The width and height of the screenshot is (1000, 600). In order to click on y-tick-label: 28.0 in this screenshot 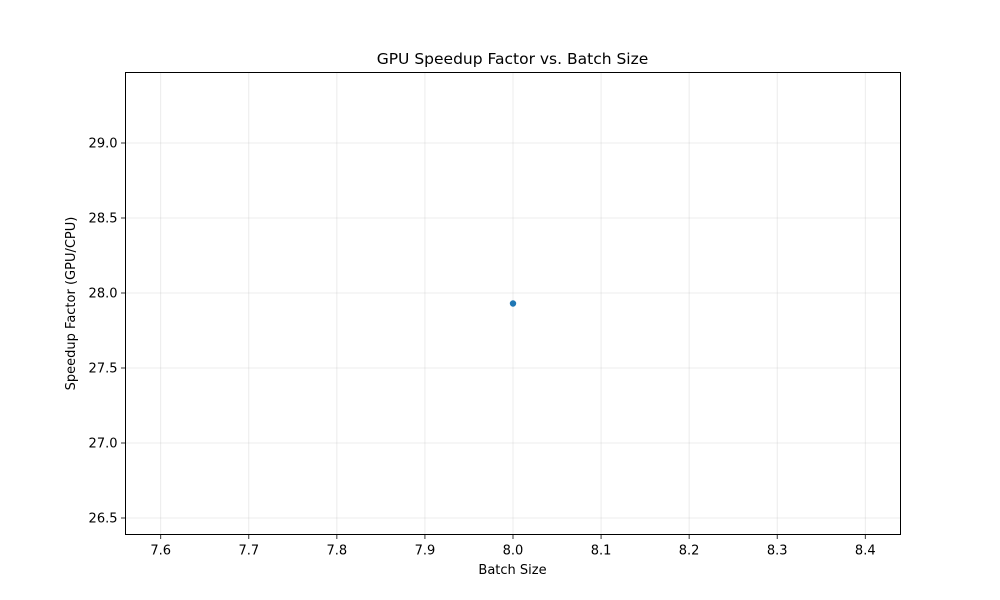, I will do `click(103, 294)`.